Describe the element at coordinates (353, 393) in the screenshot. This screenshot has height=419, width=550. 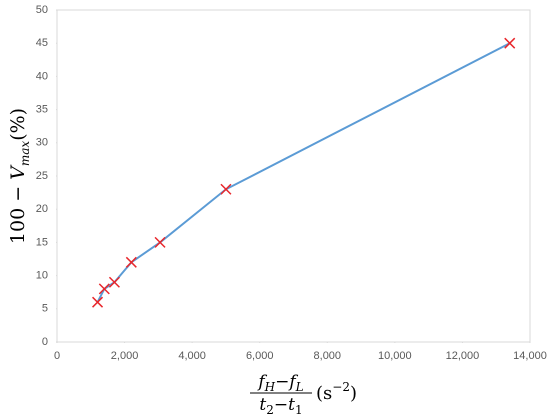
I see `x-label-part: )` at that location.